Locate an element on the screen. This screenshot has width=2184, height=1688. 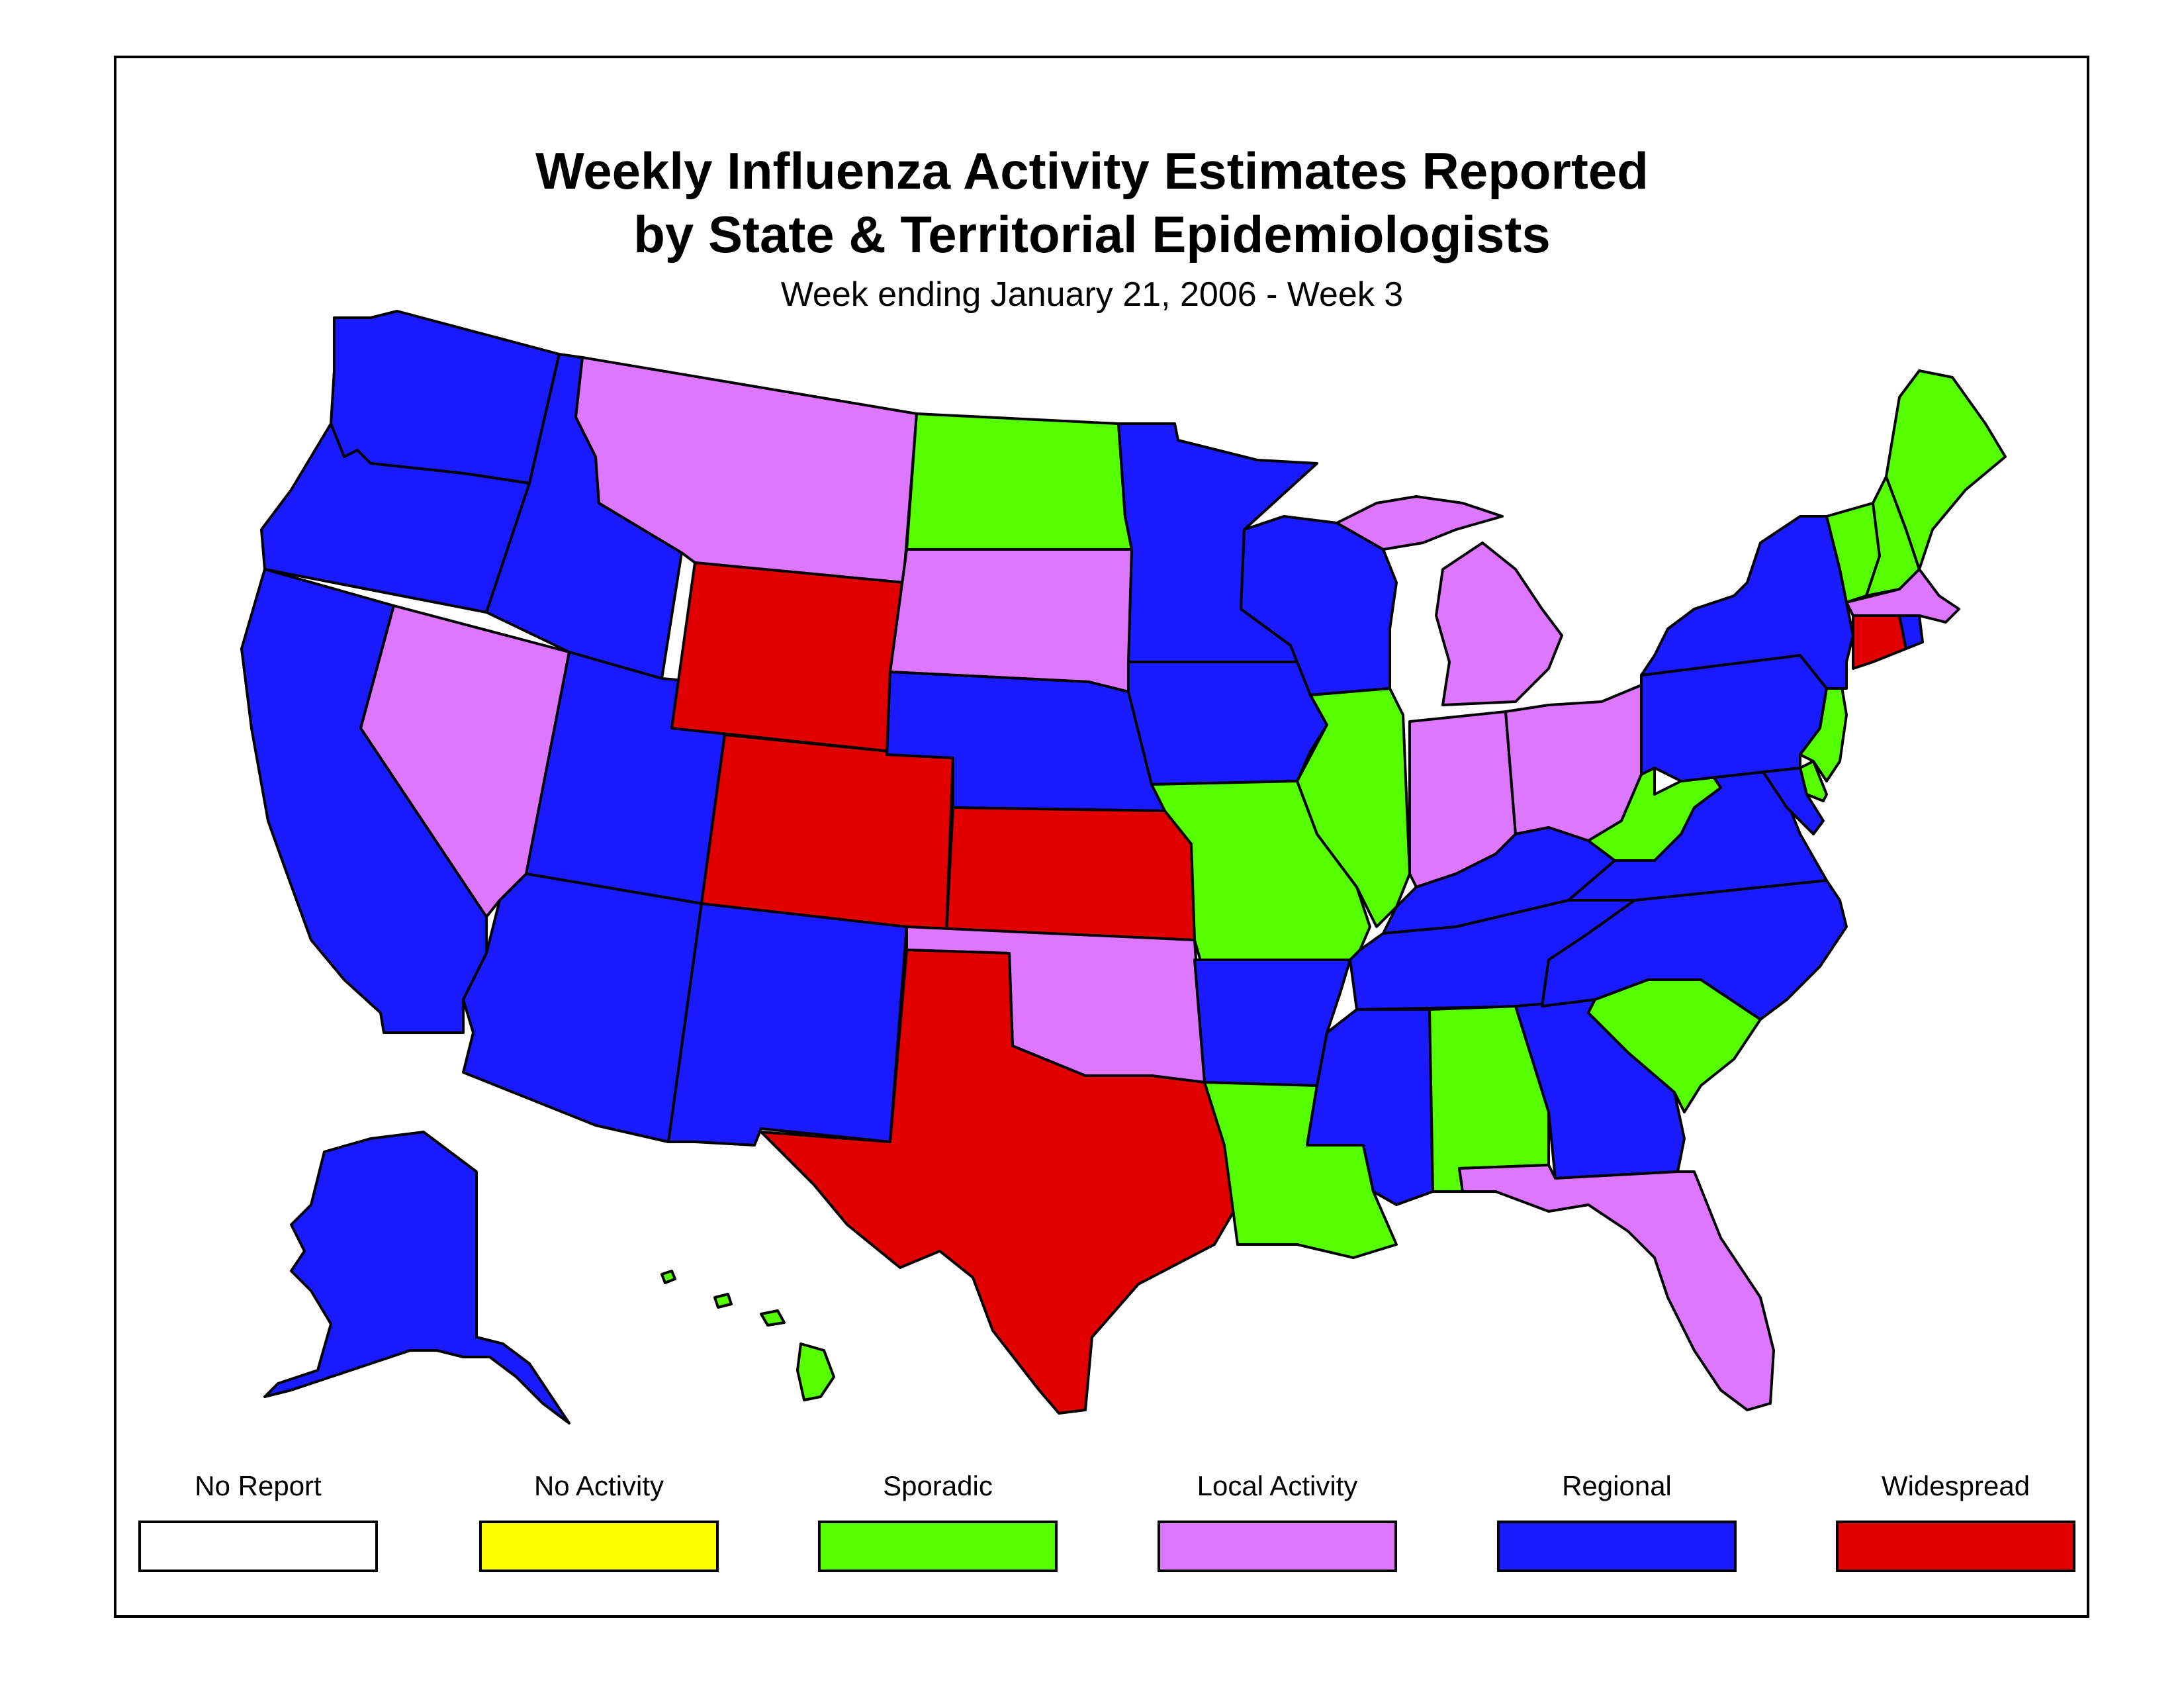
state-nd is located at coordinates (1019, 481).